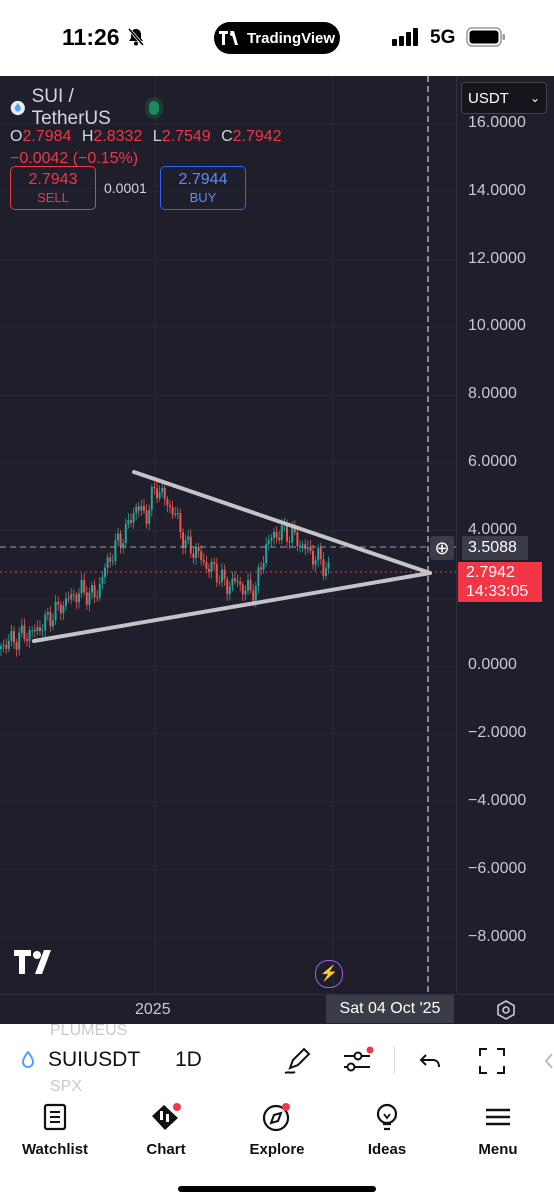 The image size is (554, 1200). What do you see at coordinates (442, 548) in the screenshot?
I see `add-alert-icon: ⊕` at bounding box center [442, 548].